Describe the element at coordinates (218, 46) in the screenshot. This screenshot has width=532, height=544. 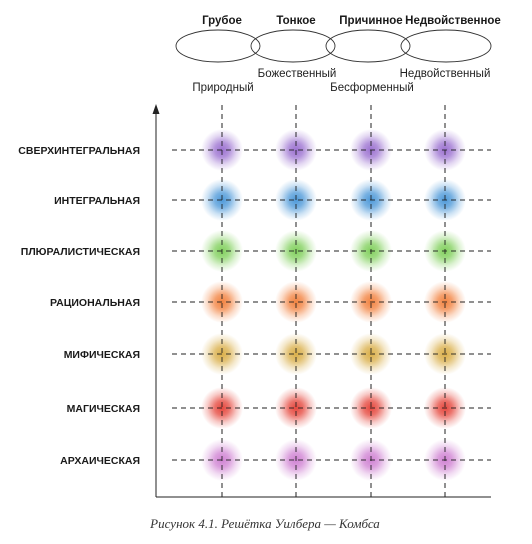
I see `state-ellipse-gross` at that location.